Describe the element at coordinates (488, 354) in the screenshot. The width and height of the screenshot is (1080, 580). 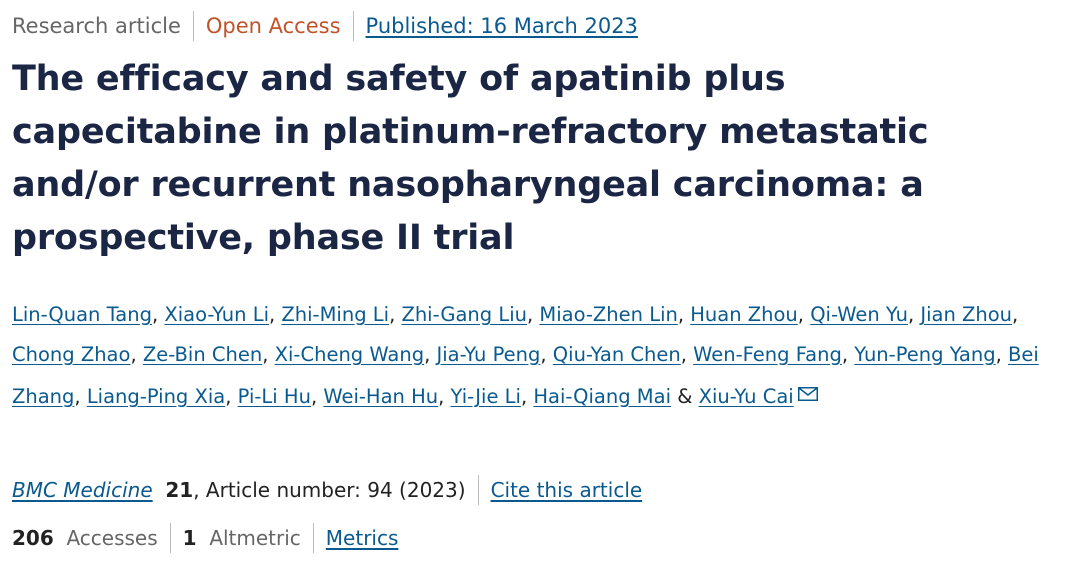
I see `author-link: Jia-Yu Peng` at that location.